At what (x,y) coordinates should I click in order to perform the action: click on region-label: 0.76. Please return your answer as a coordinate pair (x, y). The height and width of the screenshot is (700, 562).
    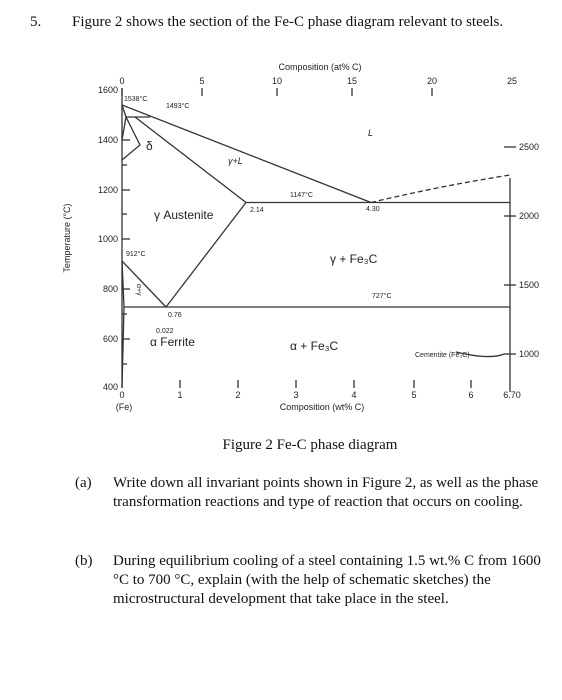
    Looking at the image, I should click on (175, 315).